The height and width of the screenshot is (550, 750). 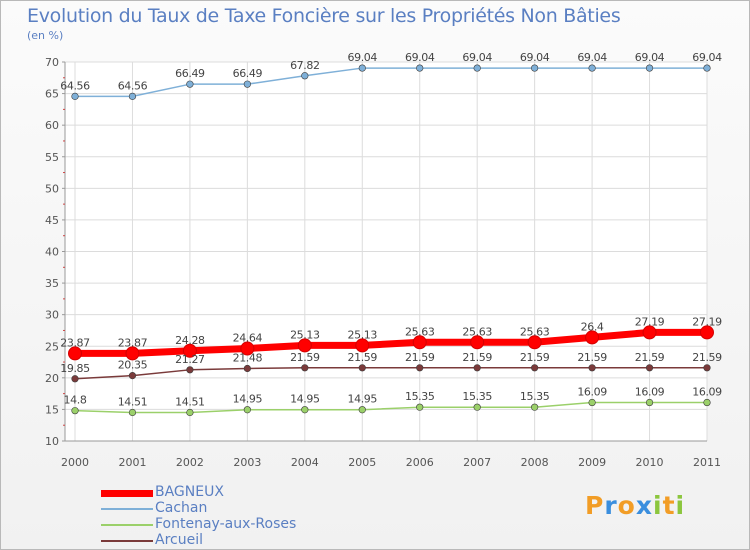 I want to click on data-label: 14.51, so click(x=133, y=402).